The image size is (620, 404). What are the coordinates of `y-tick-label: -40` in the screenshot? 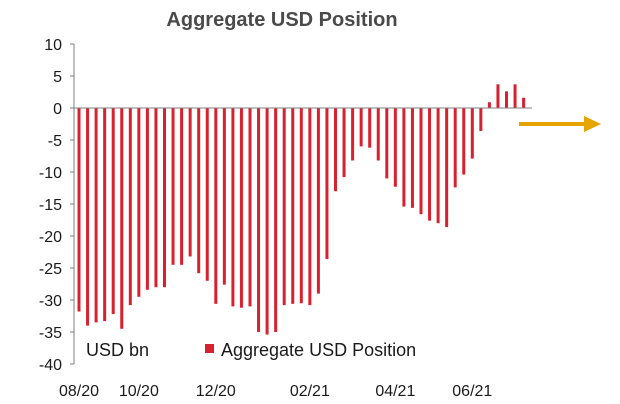 It's located at (50, 365).